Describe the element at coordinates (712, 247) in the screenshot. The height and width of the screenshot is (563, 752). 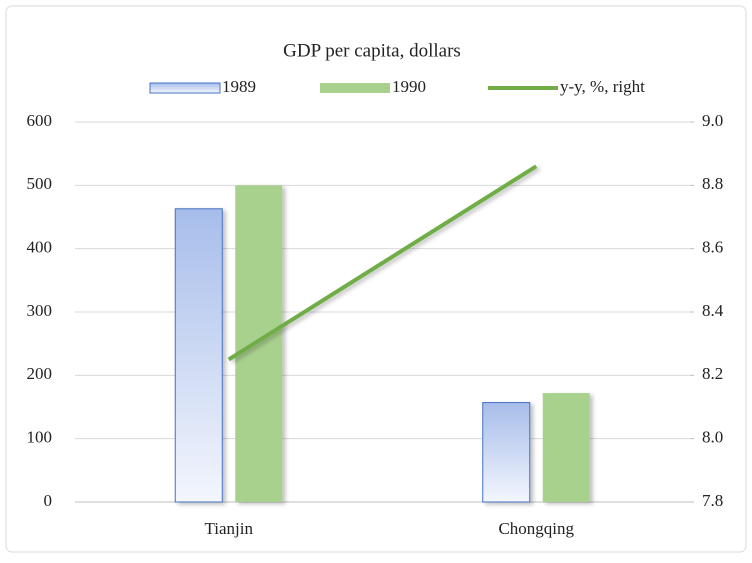
I see `y2-tick-label: 8.6` at that location.